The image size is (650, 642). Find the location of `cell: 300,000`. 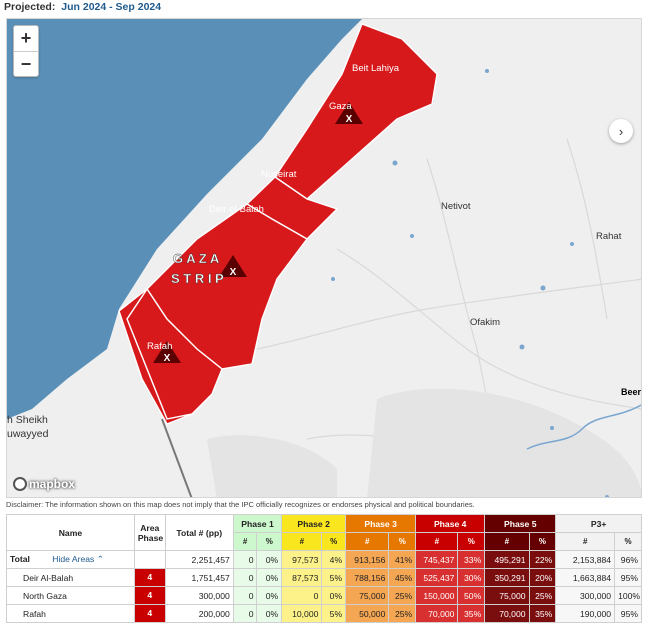

cell: 300,000 is located at coordinates (585, 595).